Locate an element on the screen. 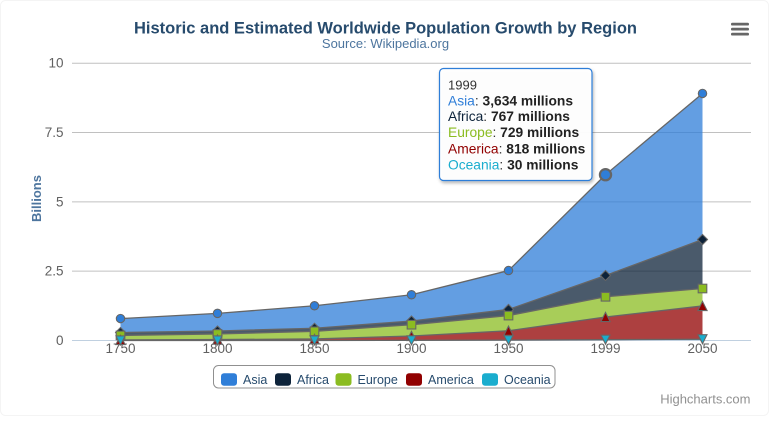 This screenshot has height=421, width=769. svg-text: 10 is located at coordinates (55, 63).